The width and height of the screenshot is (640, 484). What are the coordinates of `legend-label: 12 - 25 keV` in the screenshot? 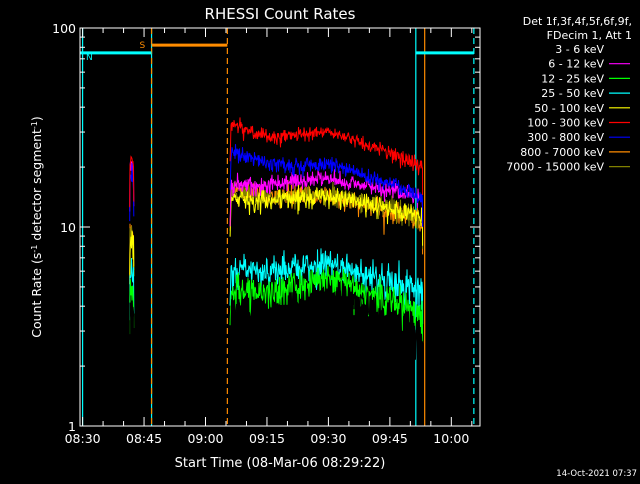 It's located at (572, 78).